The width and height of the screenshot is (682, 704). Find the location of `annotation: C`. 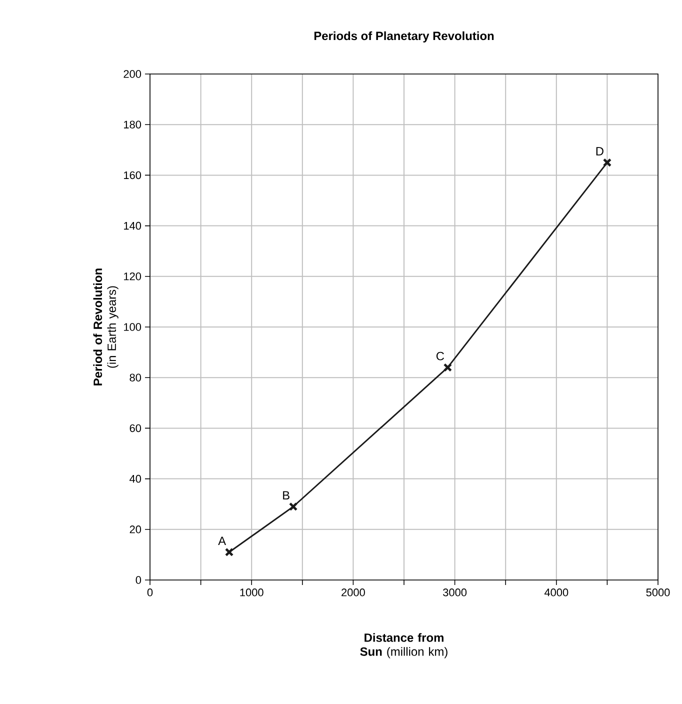

annotation: C is located at coordinates (440, 356).